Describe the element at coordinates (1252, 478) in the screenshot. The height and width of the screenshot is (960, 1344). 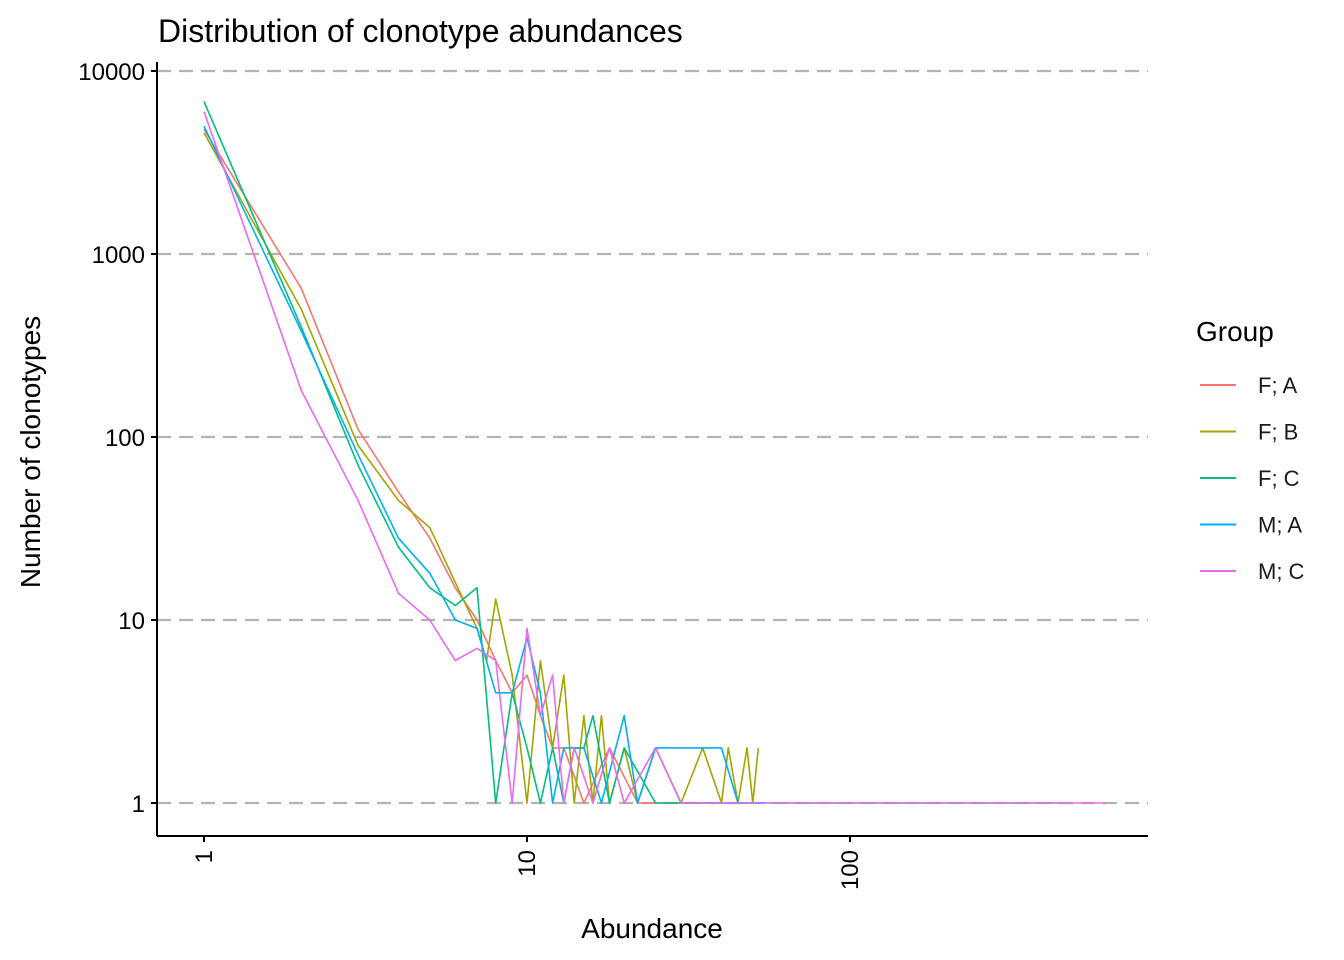
I see `legend-items: F; A F; B F; C M; A M; C` at that location.